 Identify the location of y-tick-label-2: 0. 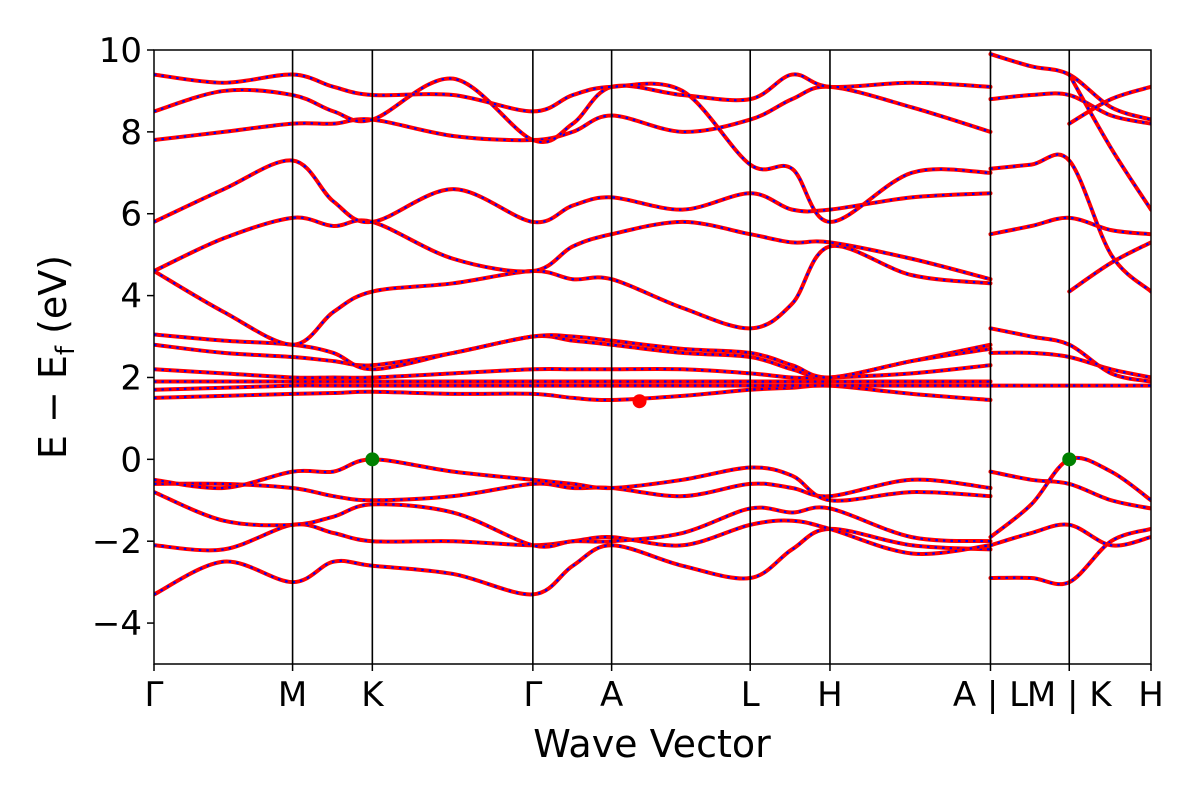
(131, 460).